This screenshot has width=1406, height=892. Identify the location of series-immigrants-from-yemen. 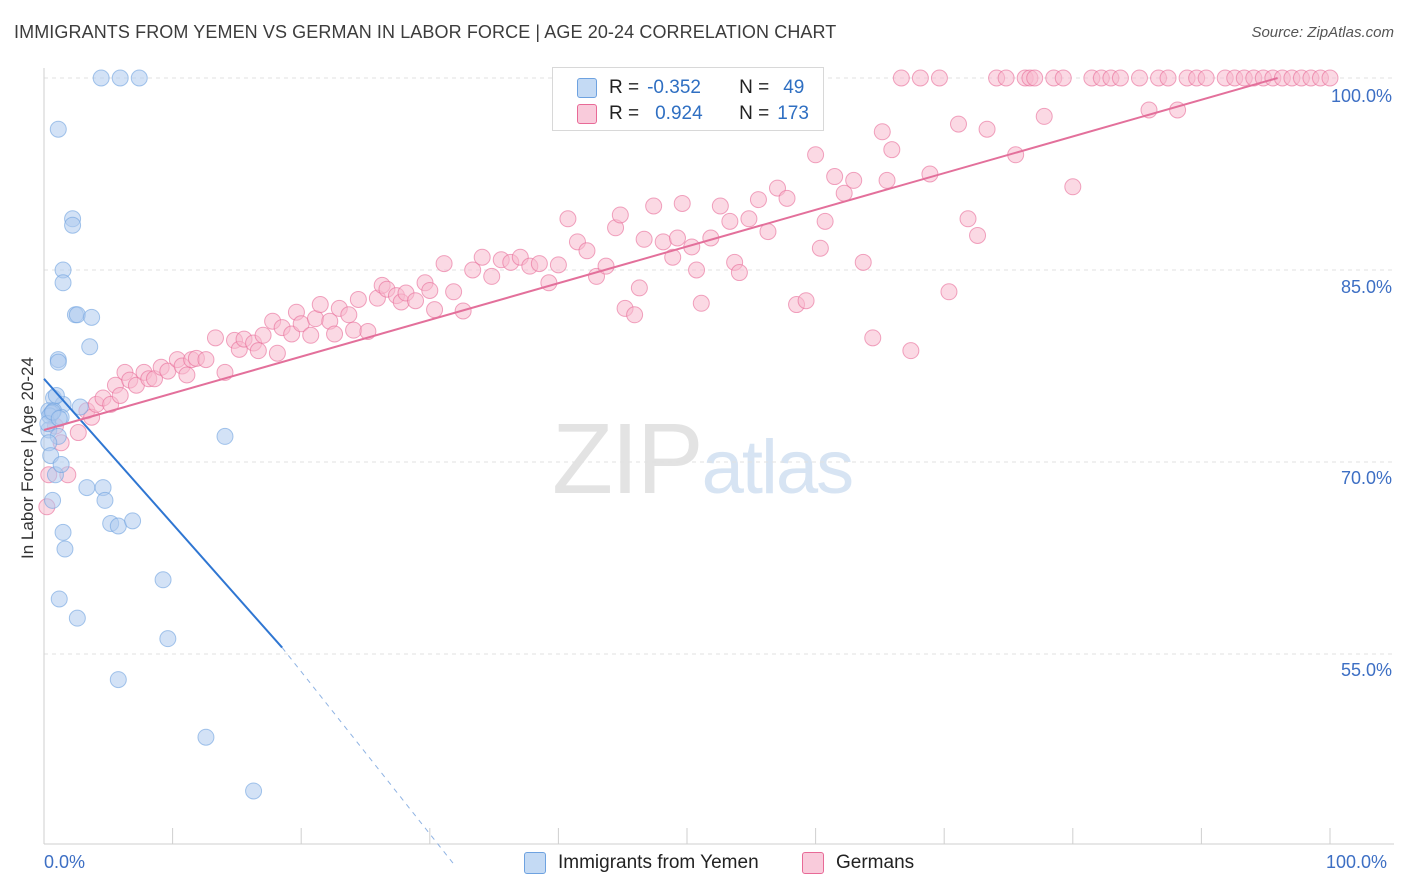
(151, 434).